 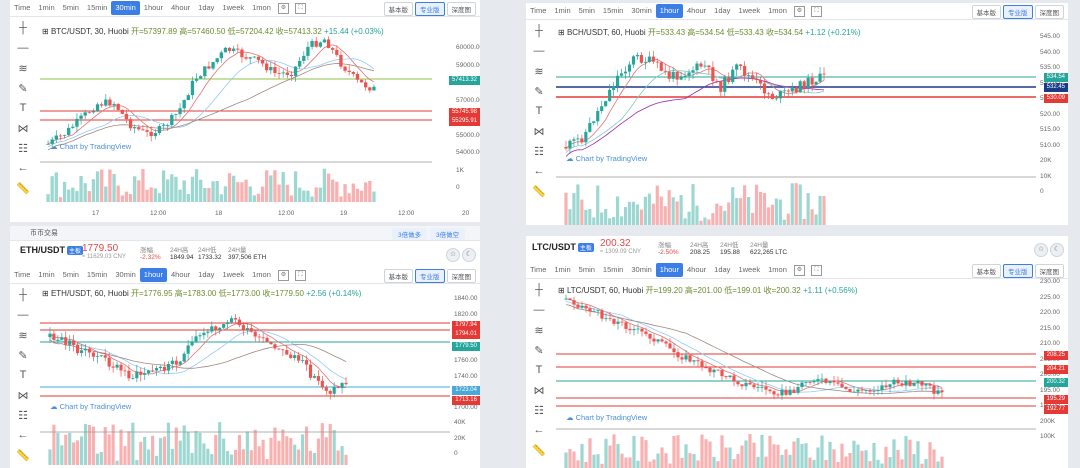 I want to click on eth-candles, so click(x=245, y=382).